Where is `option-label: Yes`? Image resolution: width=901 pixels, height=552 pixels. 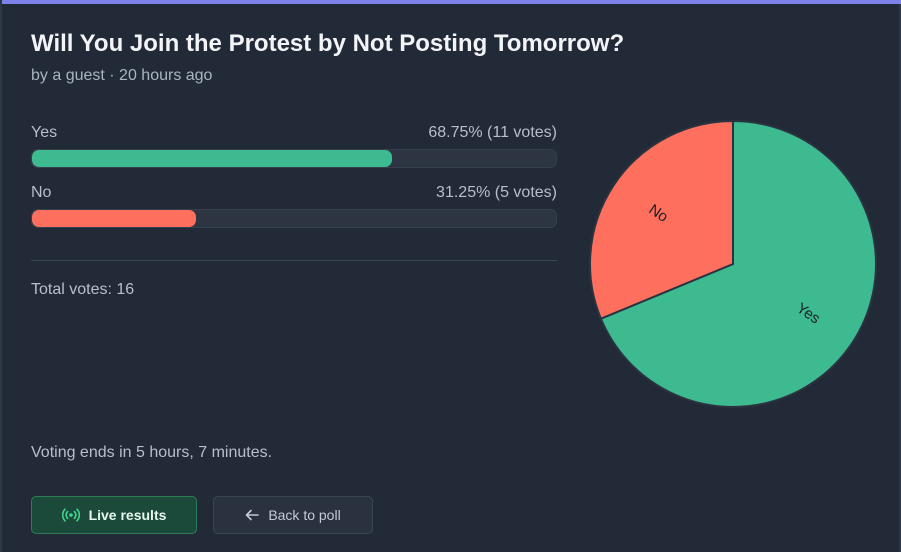
option-label: Yes is located at coordinates (44, 132).